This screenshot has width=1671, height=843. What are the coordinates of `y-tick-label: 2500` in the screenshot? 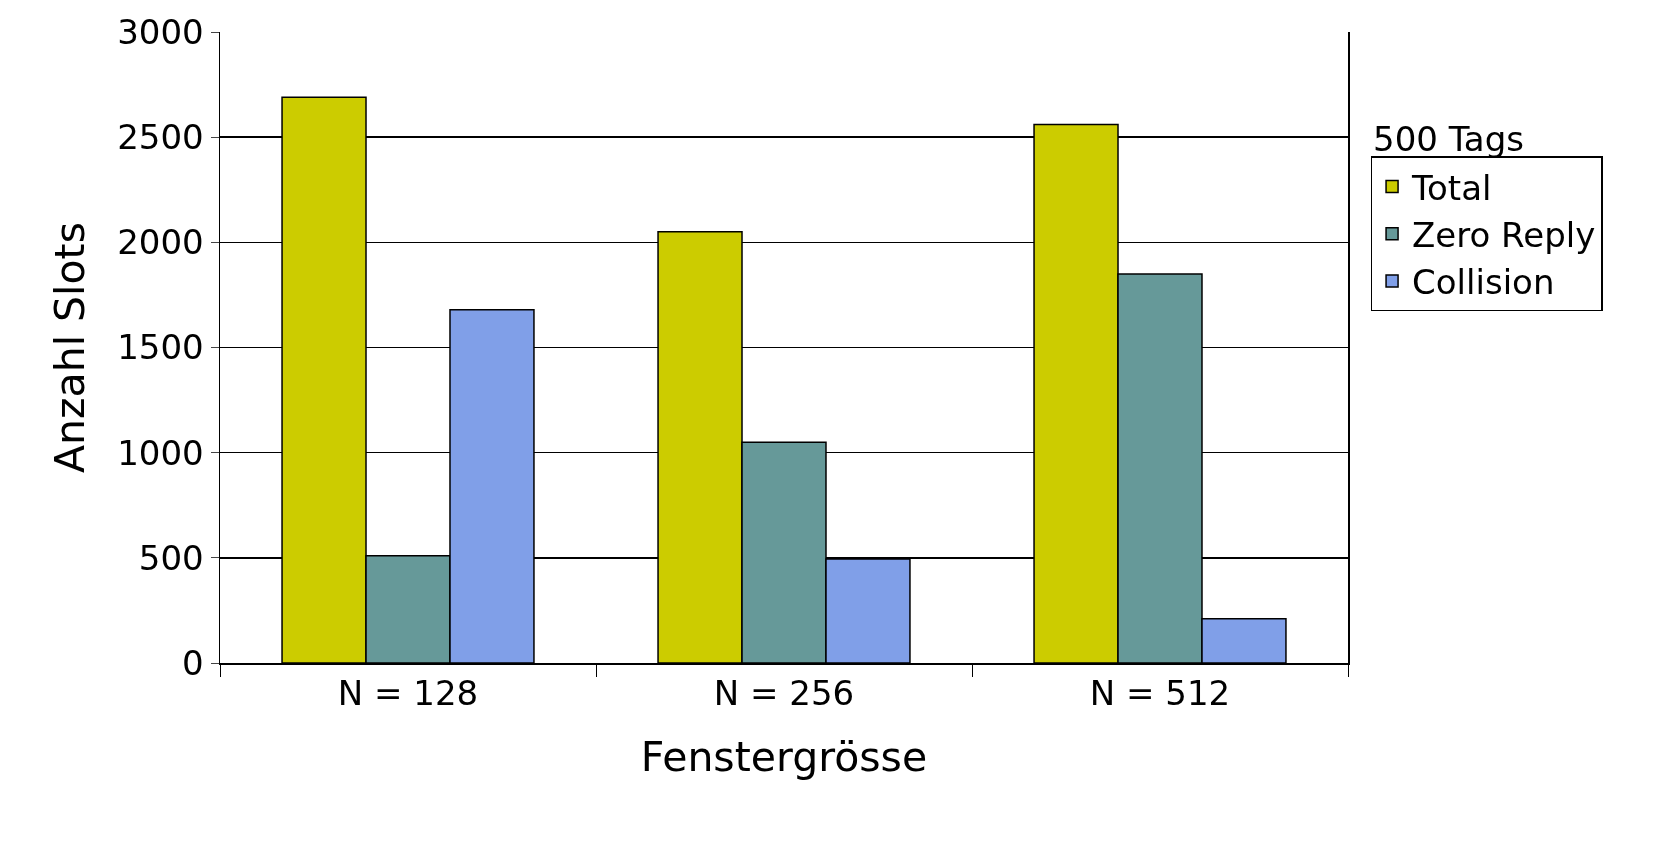 It's located at (160, 137).